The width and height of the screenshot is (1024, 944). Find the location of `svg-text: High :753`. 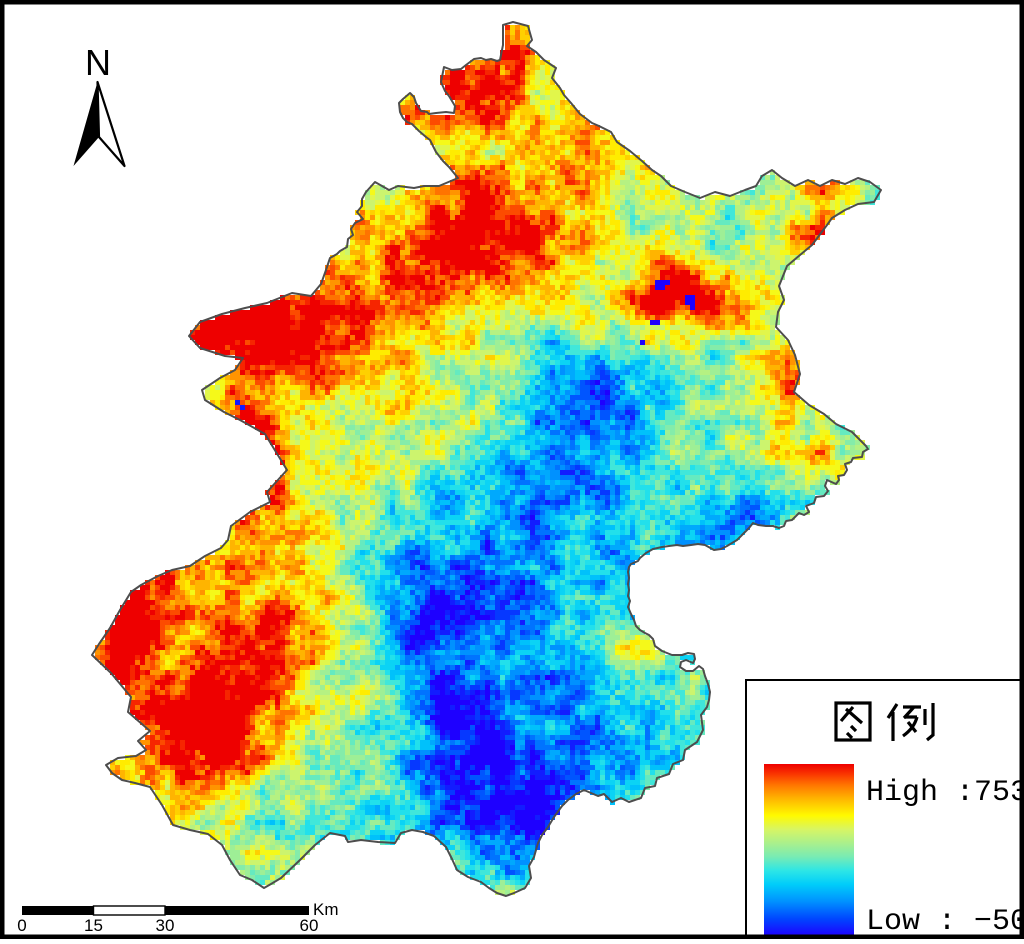

svg-text: High :753 is located at coordinates (945, 793).